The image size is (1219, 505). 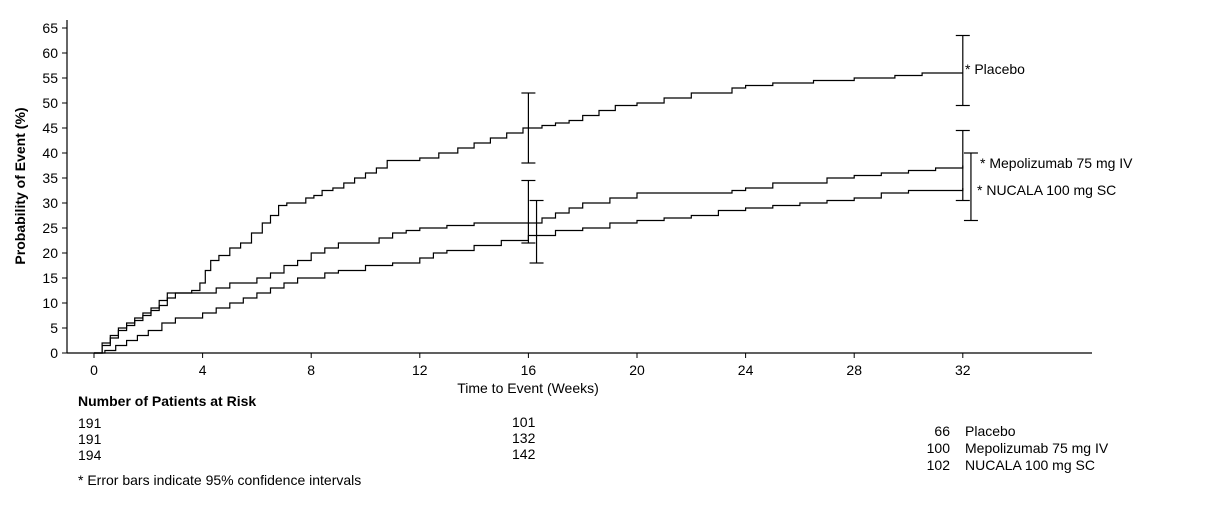 What do you see at coordinates (311, 370) in the screenshot?
I see `x-tick-label: 8` at bounding box center [311, 370].